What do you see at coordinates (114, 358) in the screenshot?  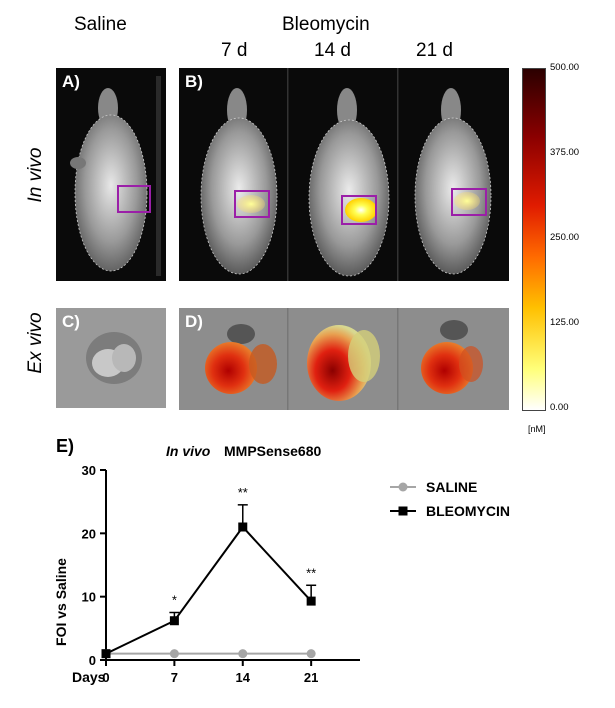 I see `lung-image-saline` at bounding box center [114, 358].